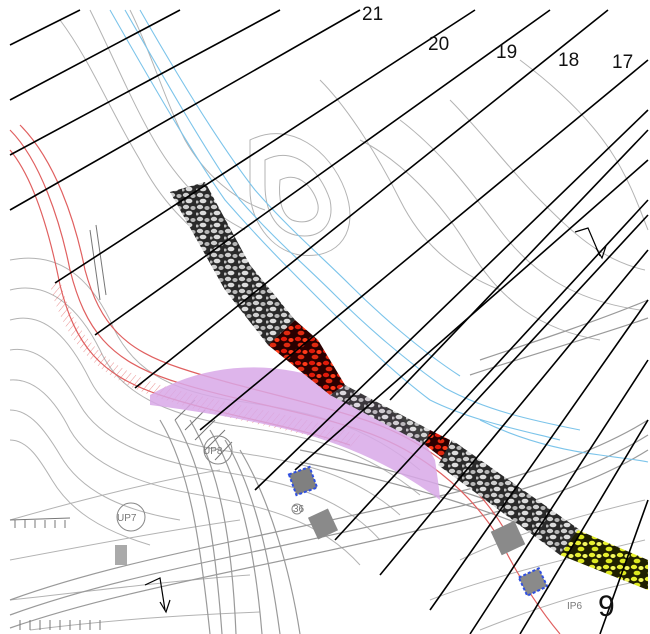  I want to click on rock-corridor-red-lower, so click(437, 445).